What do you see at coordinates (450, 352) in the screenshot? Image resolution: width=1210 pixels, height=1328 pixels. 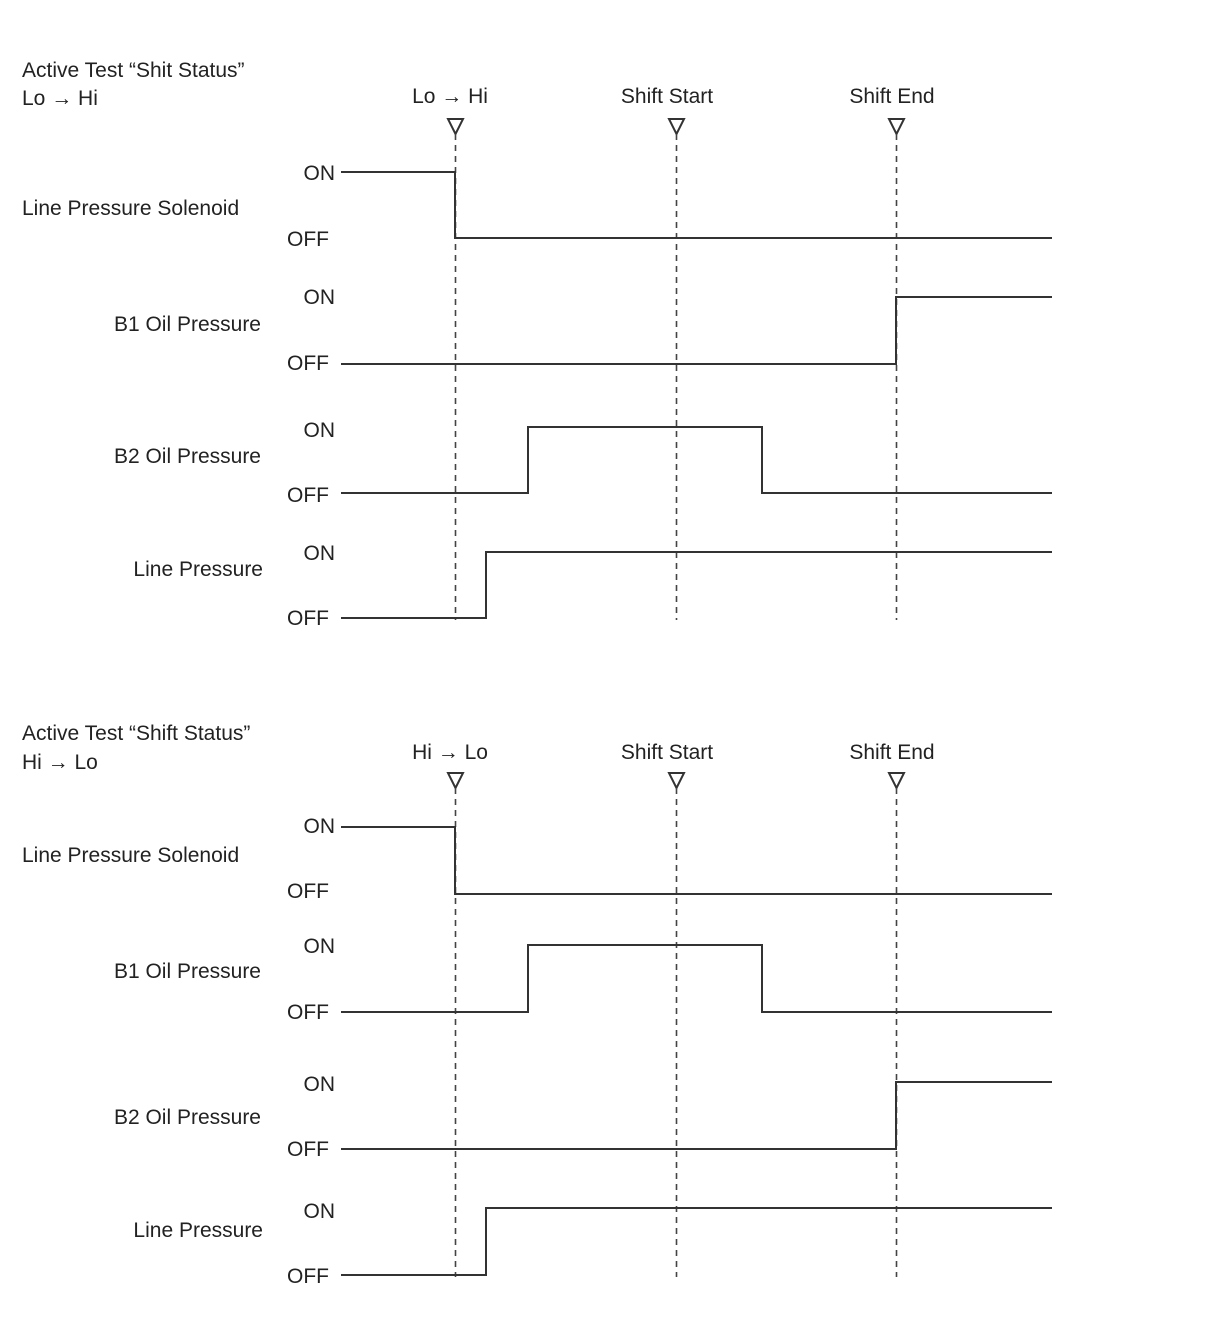 I see `marker-lo-to-hi: Lo → Hi` at bounding box center [450, 352].